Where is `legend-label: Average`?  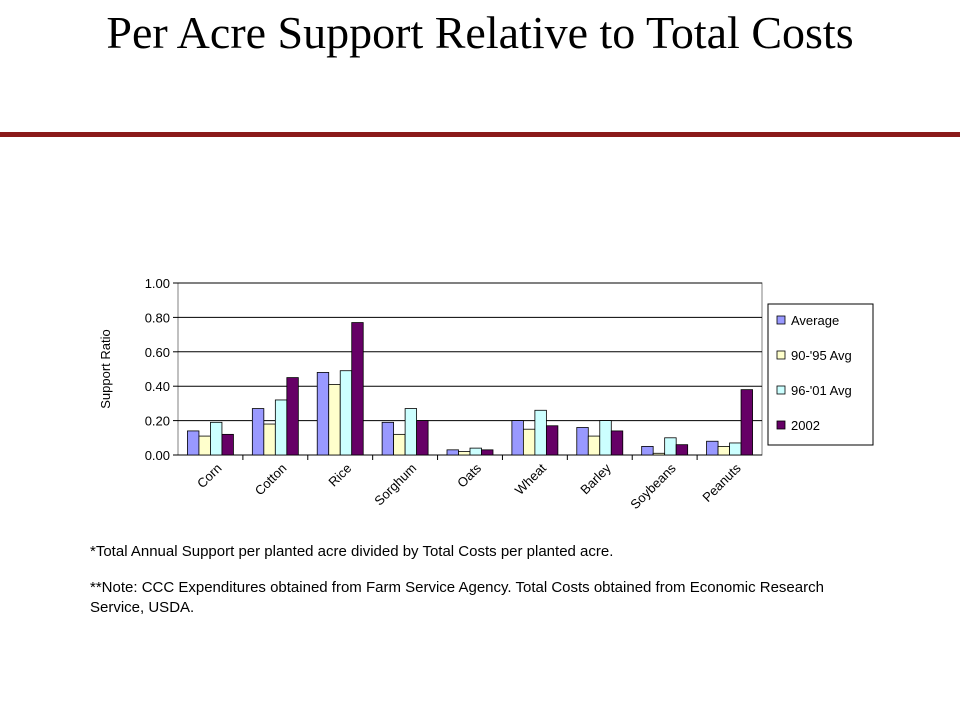
legend-label: Average is located at coordinates (815, 320).